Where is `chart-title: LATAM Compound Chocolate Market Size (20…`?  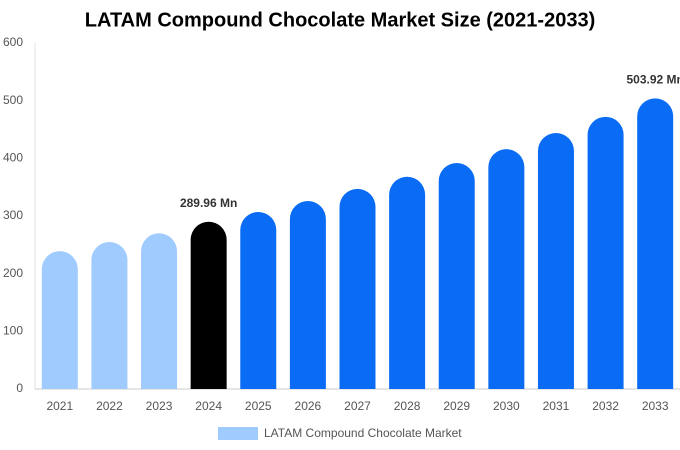
chart-title: LATAM Compound Chocolate Market Size (20… is located at coordinates (340, 20).